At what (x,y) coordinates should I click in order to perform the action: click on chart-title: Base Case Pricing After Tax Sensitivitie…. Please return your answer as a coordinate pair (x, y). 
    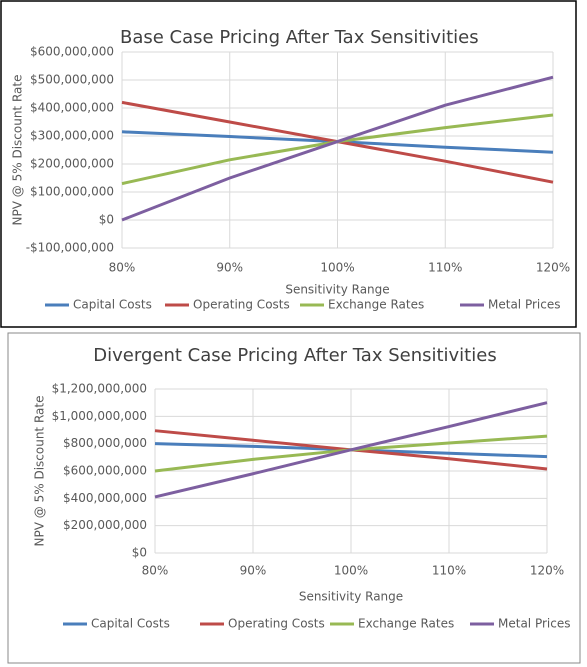
    Looking at the image, I should click on (299, 37).